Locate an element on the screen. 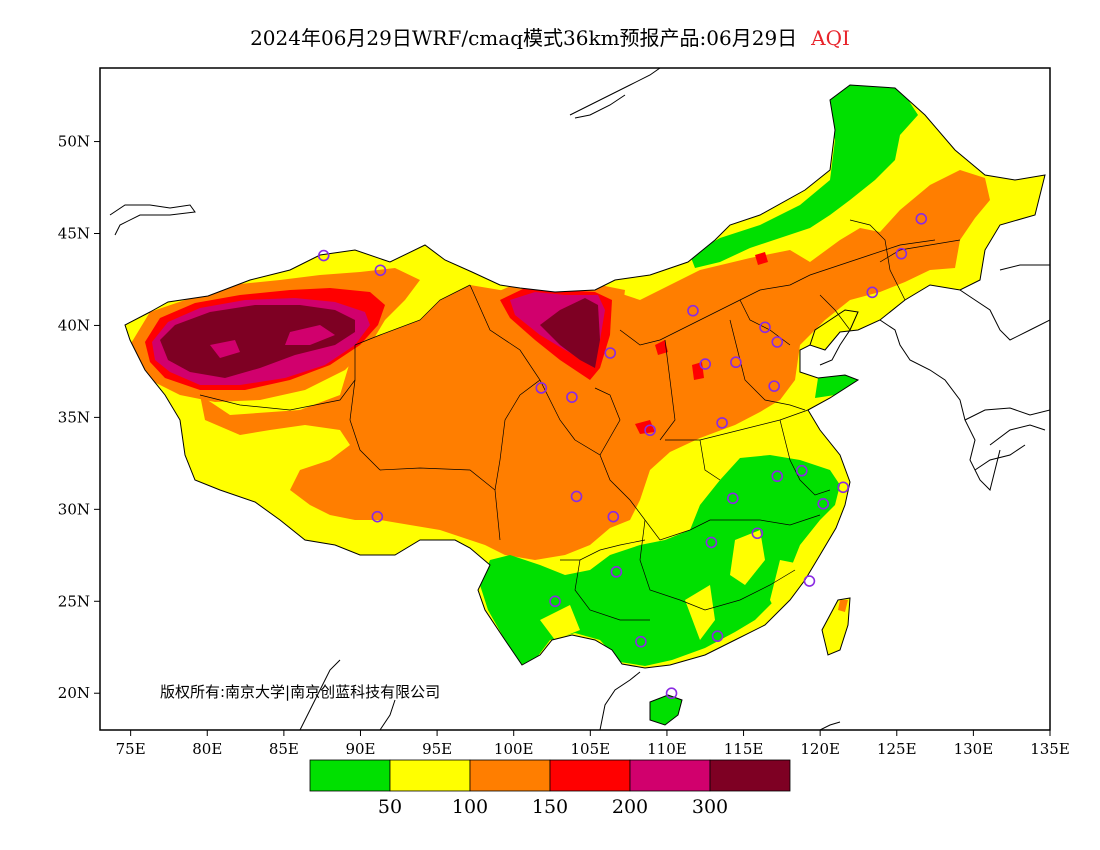 This screenshot has height=850, width=1100. map-title: 2024年06月29日WRF/cmaq模式36km预报产品:06月29日 AQI is located at coordinates (550, 36).